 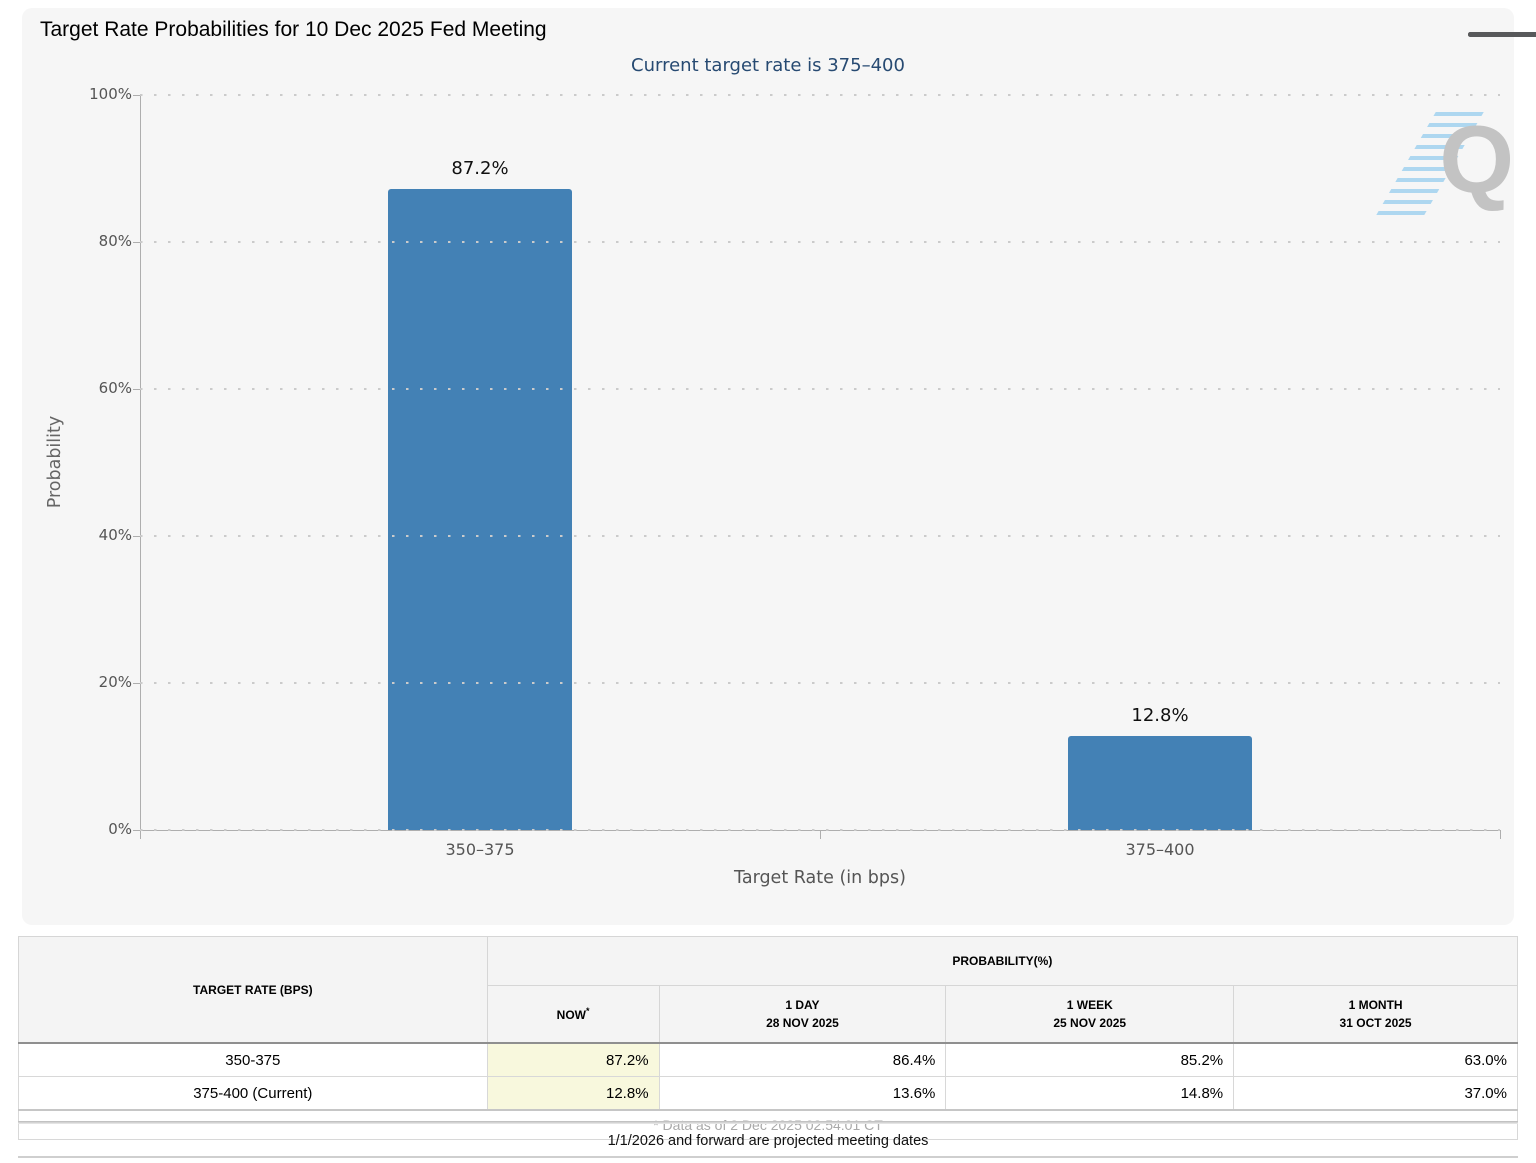 What do you see at coordinates (573, 1093) in the screenshot?
I see `now-probability-cell: 12.8%` at bounding box center [573, 1093].